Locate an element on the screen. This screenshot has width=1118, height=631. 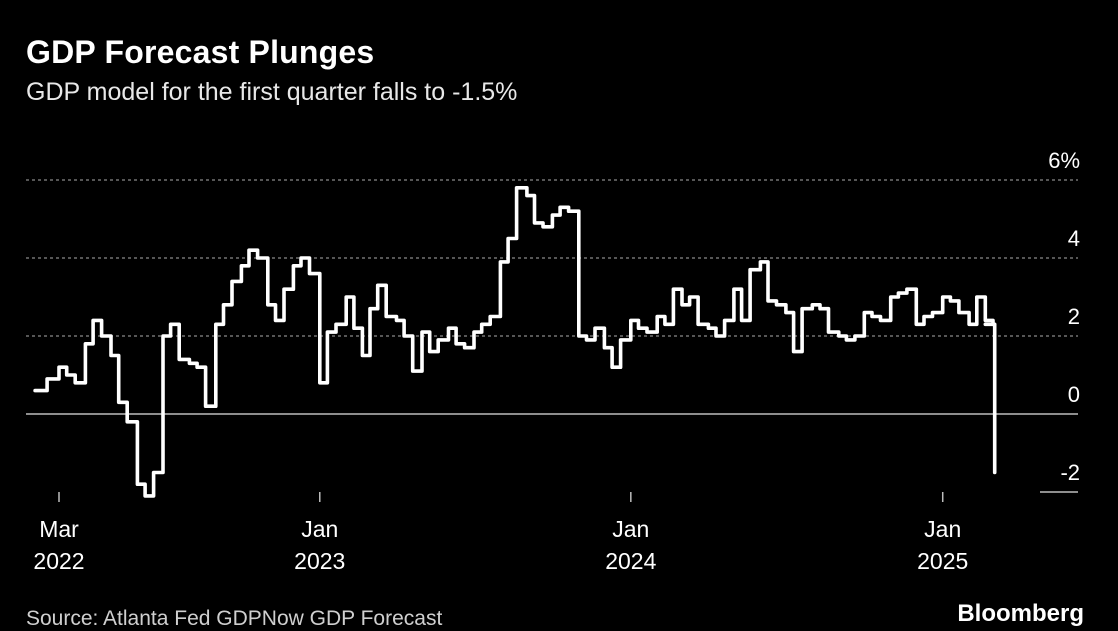
y-tick-label: 4 is located at coordinates (1074, 238).